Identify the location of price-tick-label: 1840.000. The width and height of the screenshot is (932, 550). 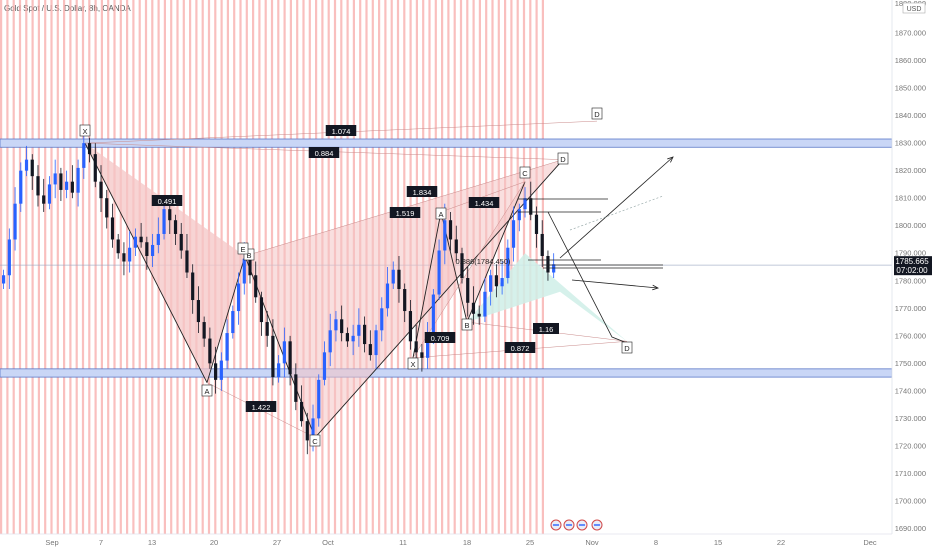
(910, 115).